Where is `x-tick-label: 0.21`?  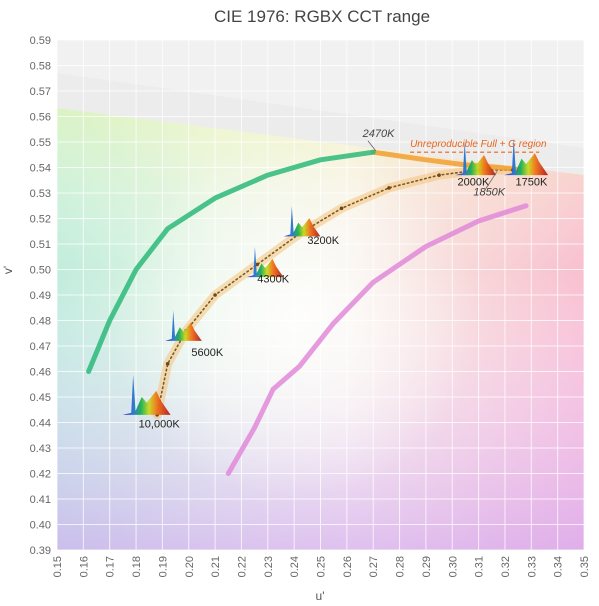 x-tick-label: 0.21 is located at coordinates (216, 566).